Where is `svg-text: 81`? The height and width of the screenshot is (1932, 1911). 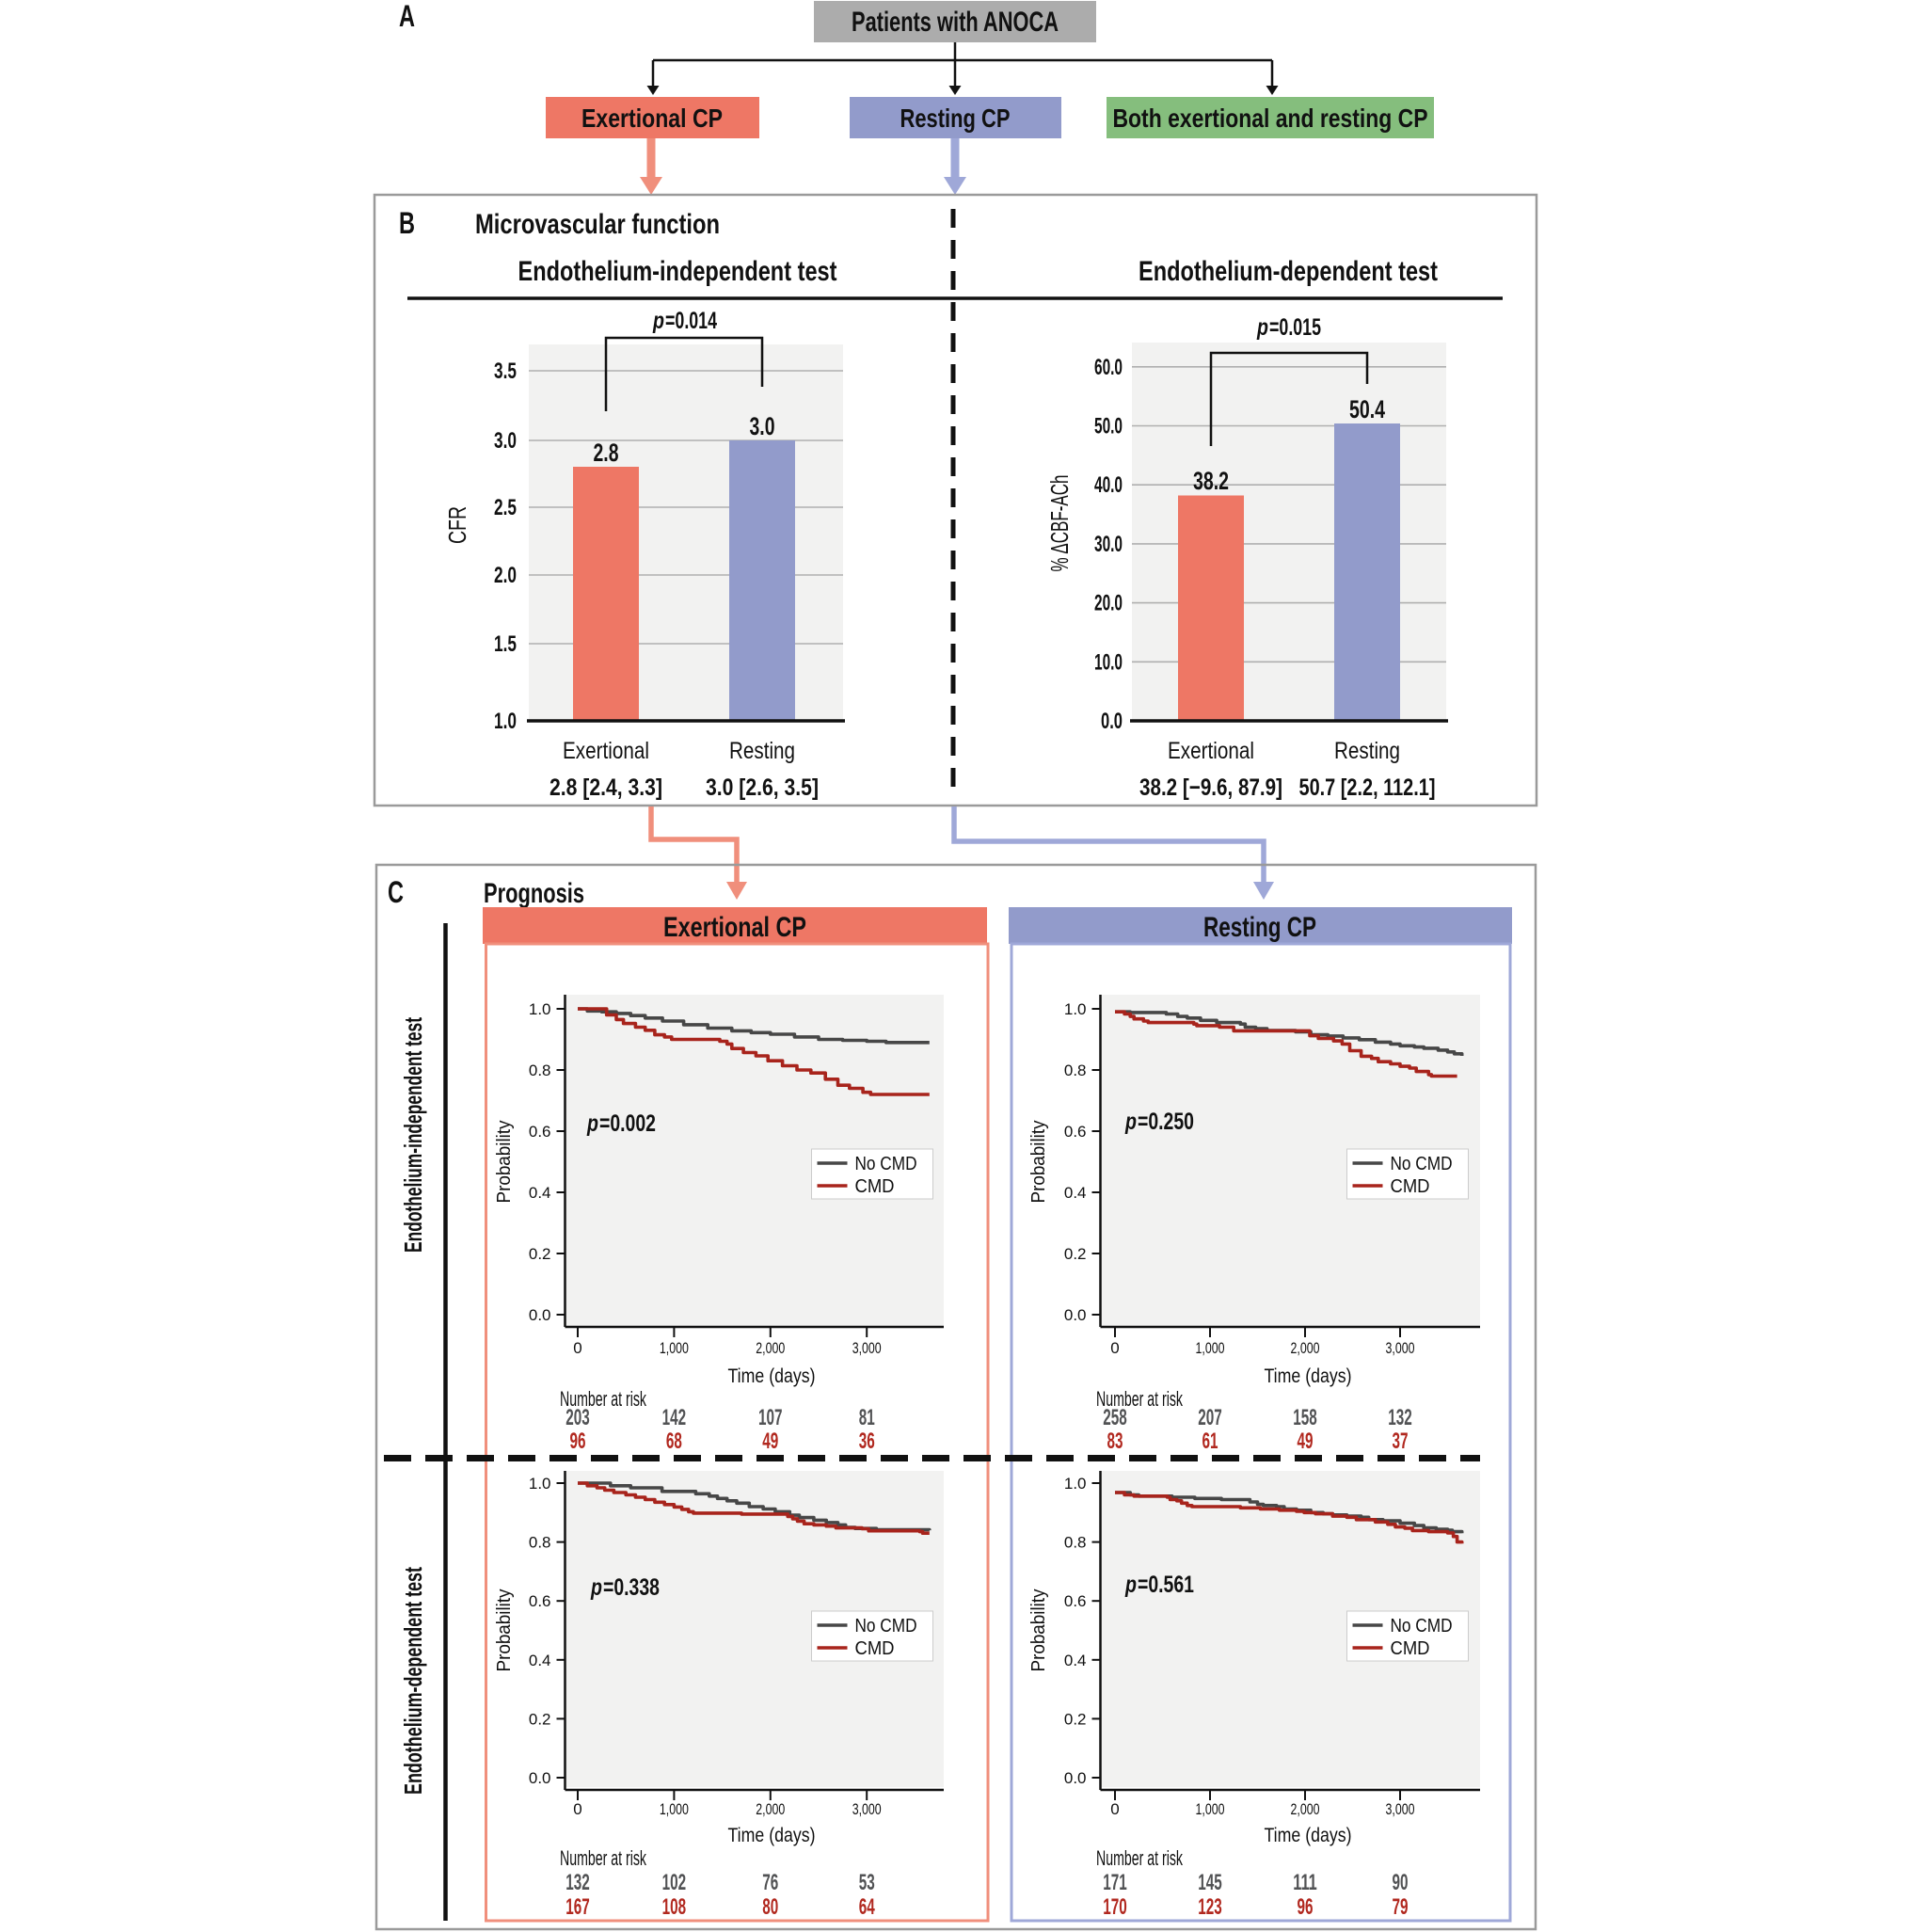
svg-text: 81 is located at coordinates (867, 1417).